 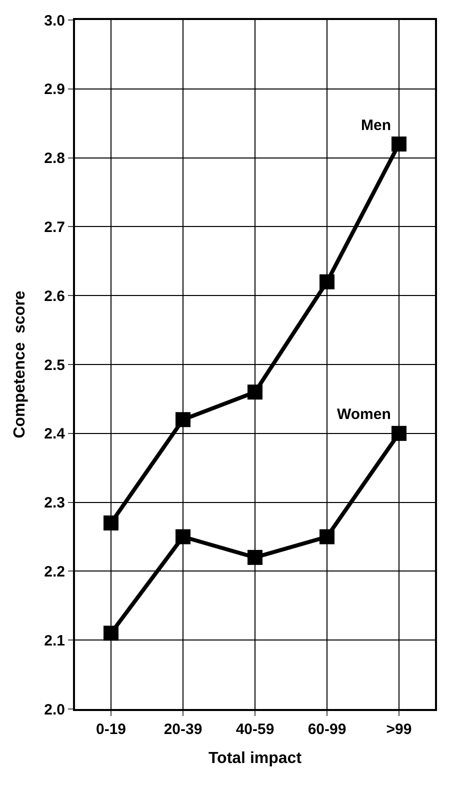 I want to click on y-tick-label: 2.0, so click(x=54, y=709).